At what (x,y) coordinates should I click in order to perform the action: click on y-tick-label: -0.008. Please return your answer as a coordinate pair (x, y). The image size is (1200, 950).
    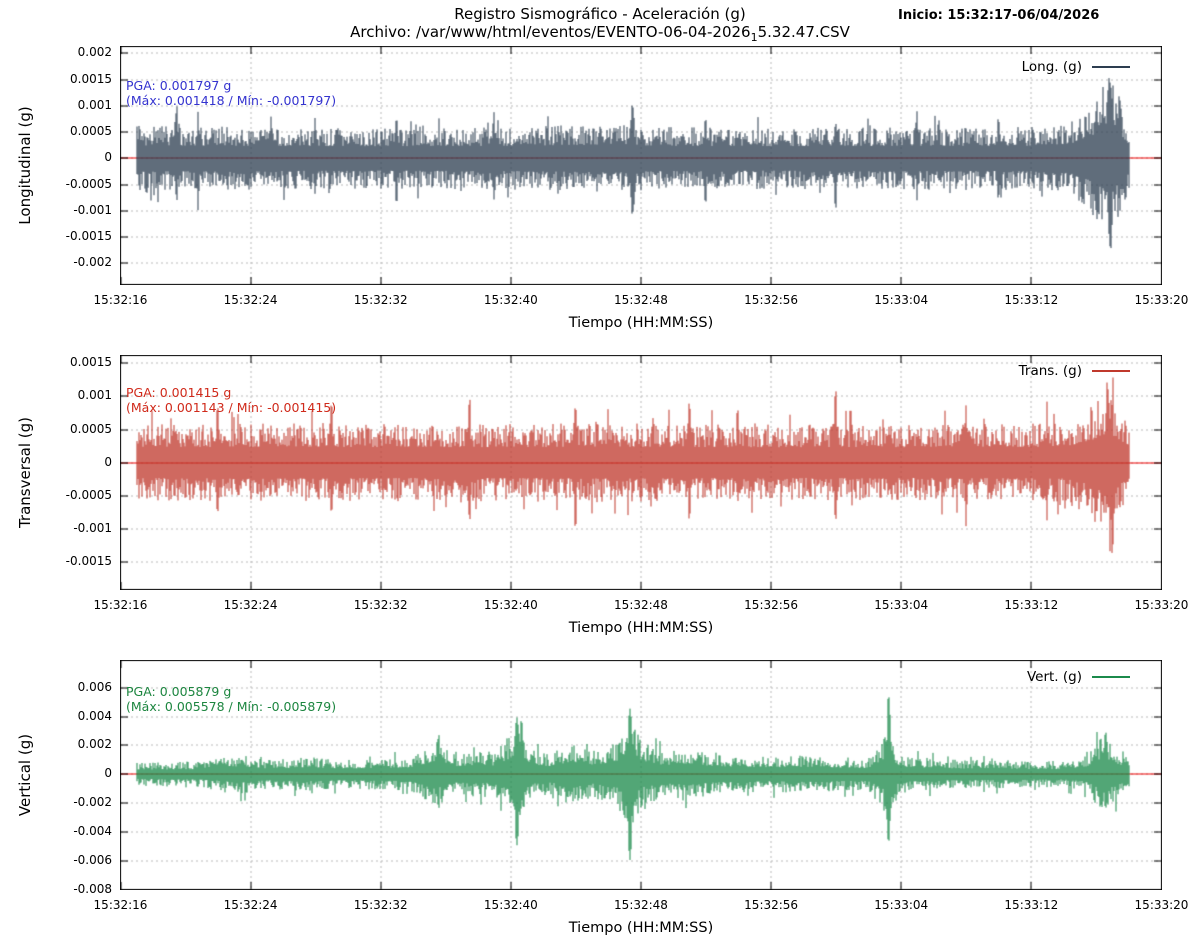
    Looking at the image, I should click on (92, 888).